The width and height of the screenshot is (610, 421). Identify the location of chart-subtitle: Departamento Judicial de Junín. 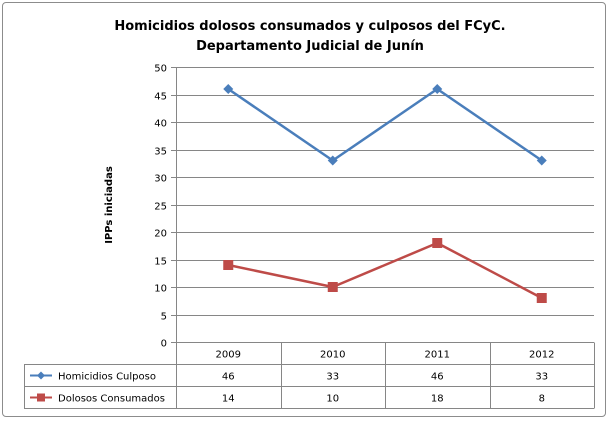
(310, 46).